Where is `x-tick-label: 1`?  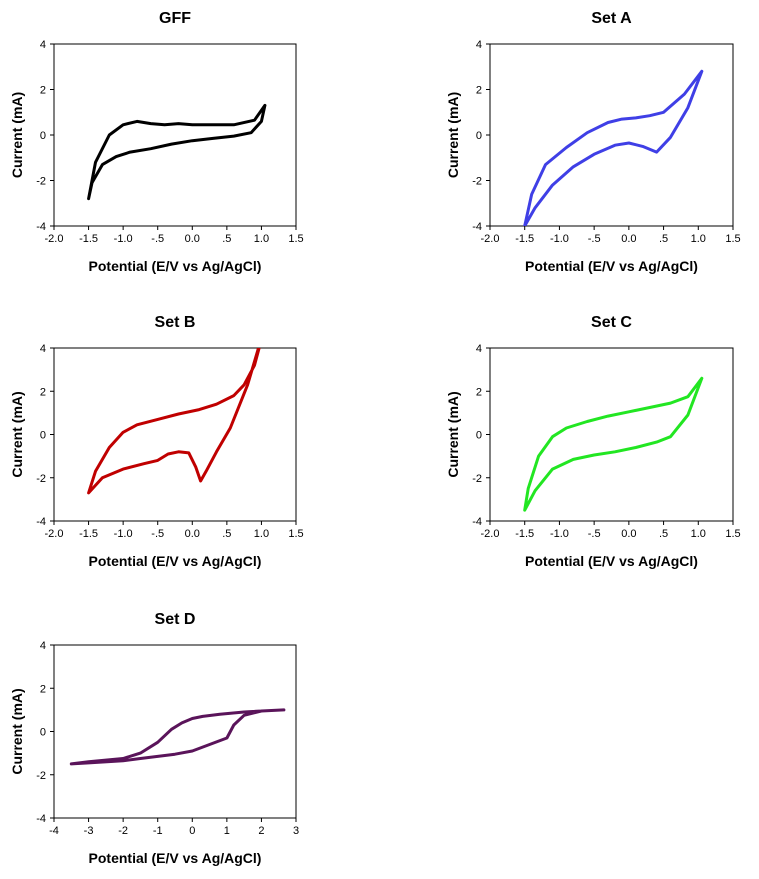
x-tick-label: 1 is located at coordinates (227, 831).